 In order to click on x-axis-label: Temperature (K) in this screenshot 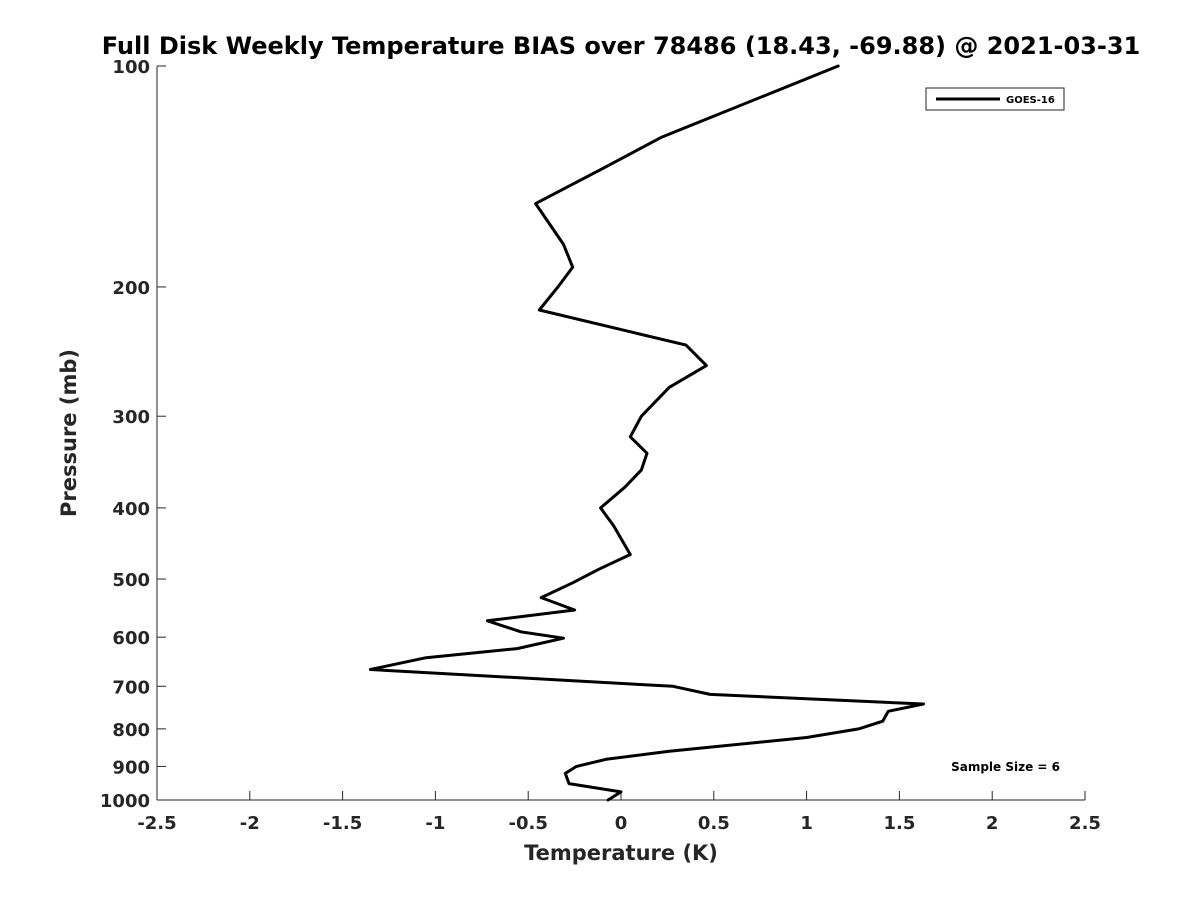, I will do `click(621, 853)`.